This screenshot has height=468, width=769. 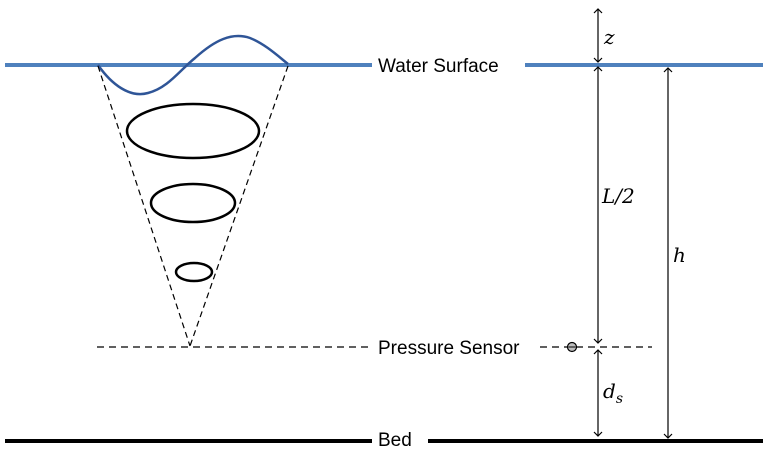 I want to click on sensor-height-subscript: s, so click(x=619, y=399).